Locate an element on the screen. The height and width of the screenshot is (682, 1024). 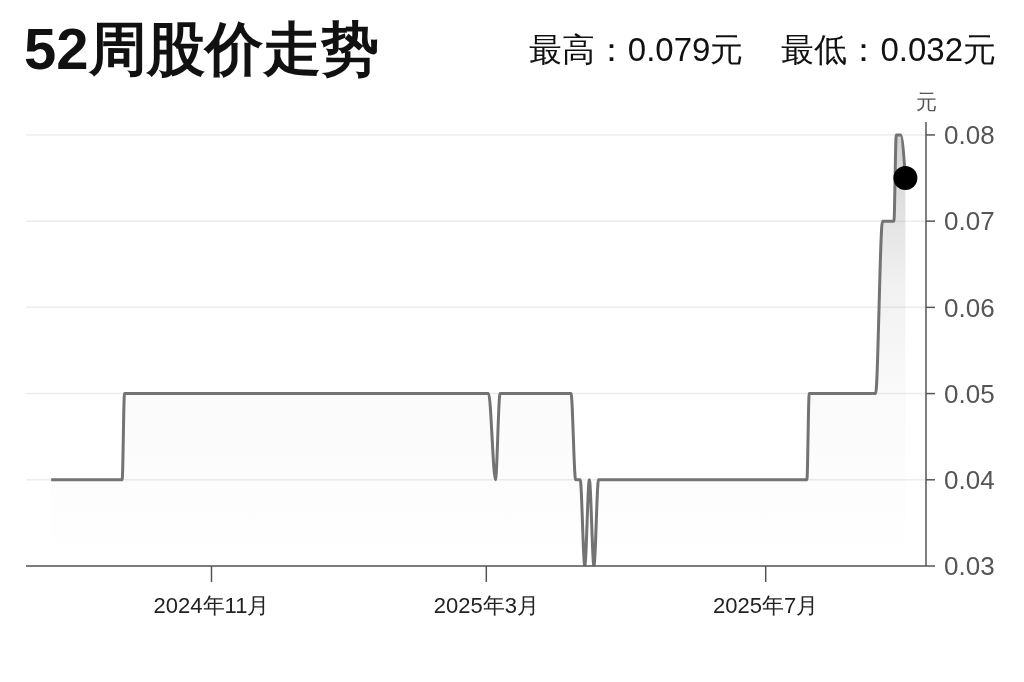
y-tick-label: 0.08 is located at coordinates (969, 135).